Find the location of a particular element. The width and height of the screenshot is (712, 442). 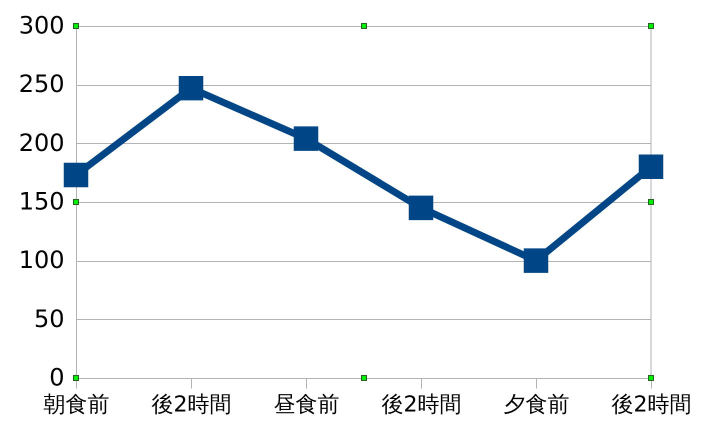

y-tick-label: 300 is located at coordinates (41, 26).